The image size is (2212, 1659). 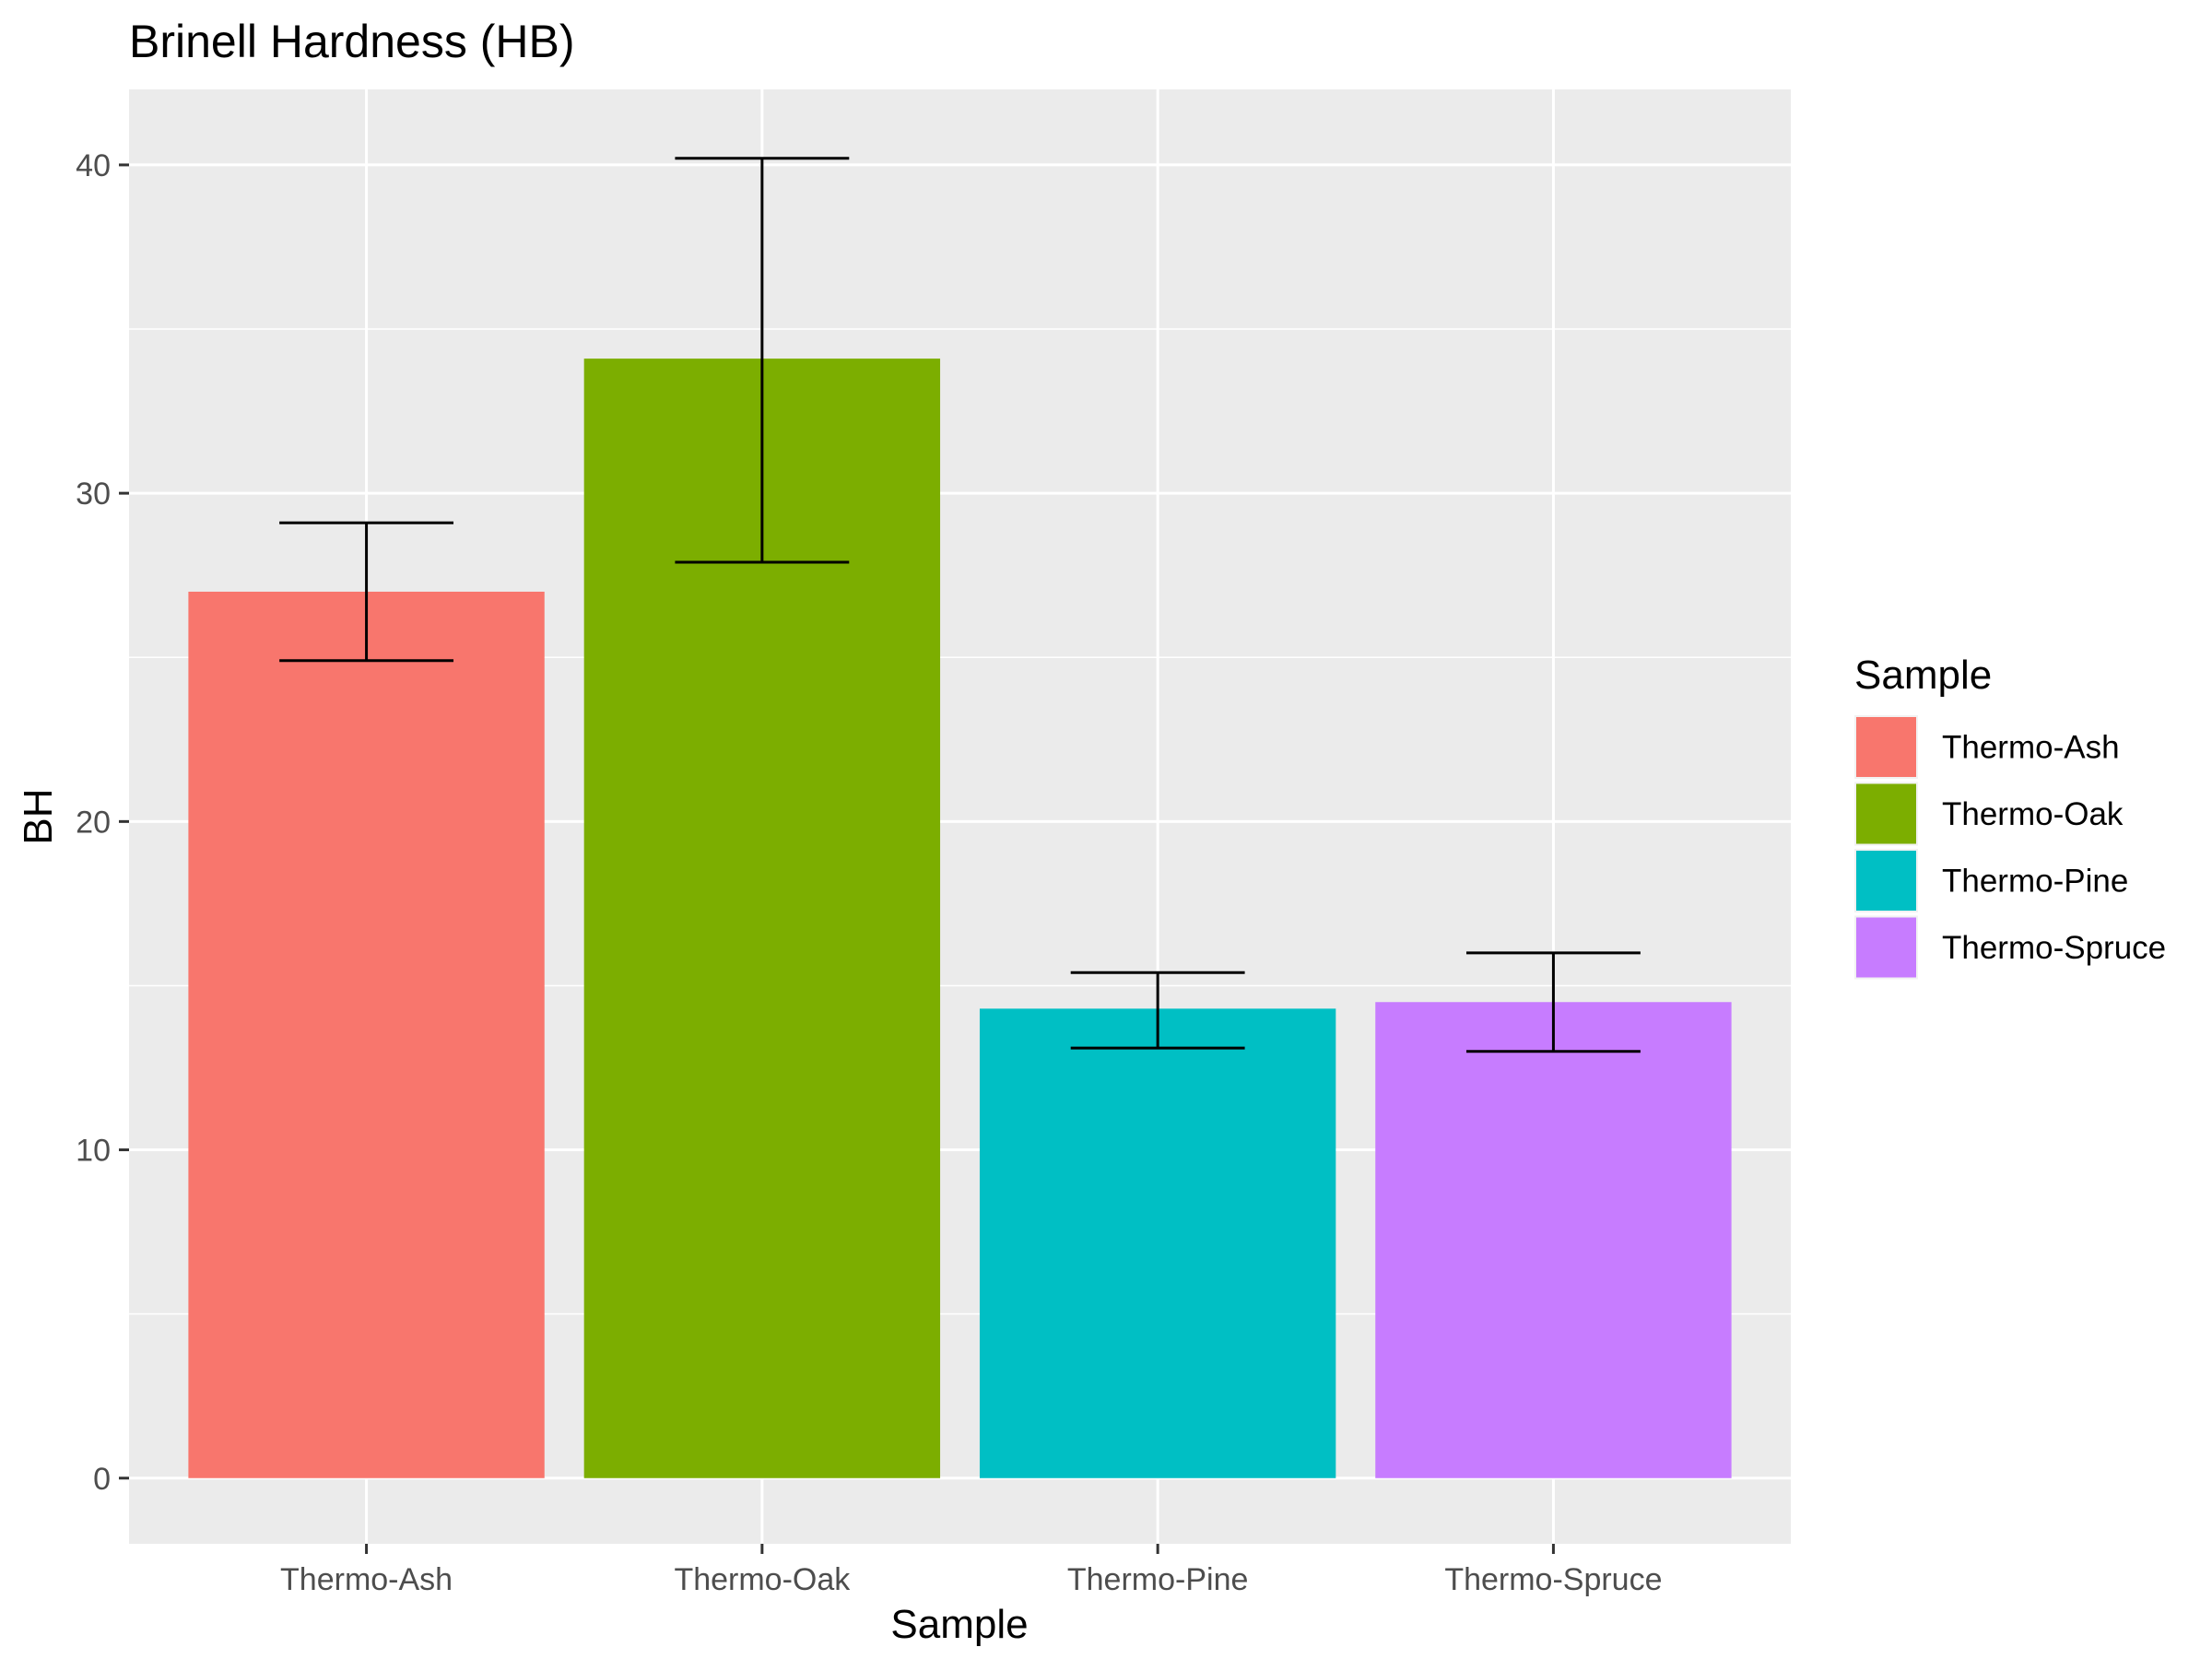 What do you see at coordinates (93, 822) in the screenshot?
I see `y-tick-label: 20` at bounding box center [93, 822].